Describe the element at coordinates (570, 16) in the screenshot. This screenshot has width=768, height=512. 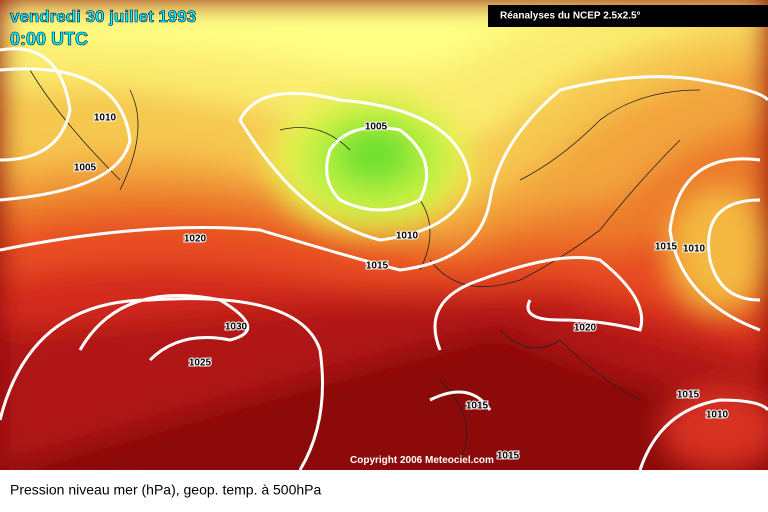
I see `source: Réanalyses du NCEP 2.5x2.5°` at that location.